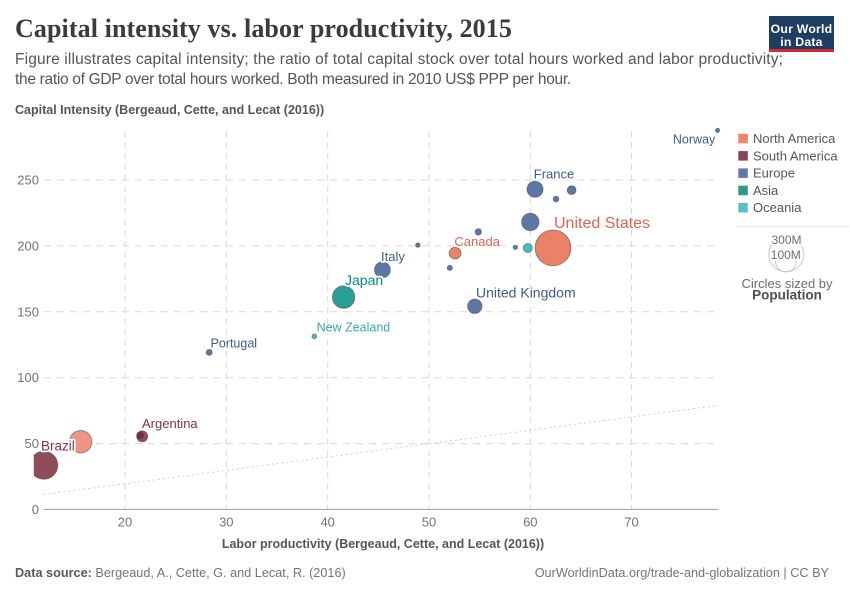 Image resolution: width=850 pixels, height=600 pixels. I want to click on svg-text: 100, so click(28, 377).